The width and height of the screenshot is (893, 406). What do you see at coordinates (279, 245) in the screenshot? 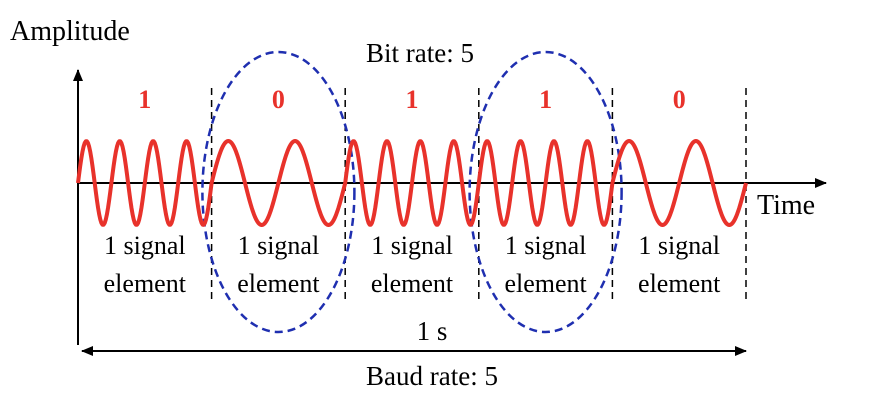
I see `element-label-line1-2: 1 signal` at bounding box center [279, 245].